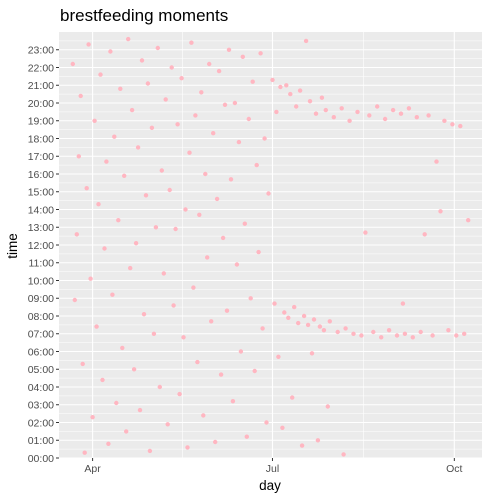 The width and height of the screenshot is (489, 499). What do you see at coordinates (41, 228) in the screenshot?
I see `y-tick-label: 13:00` at bounding box center [41, 228].